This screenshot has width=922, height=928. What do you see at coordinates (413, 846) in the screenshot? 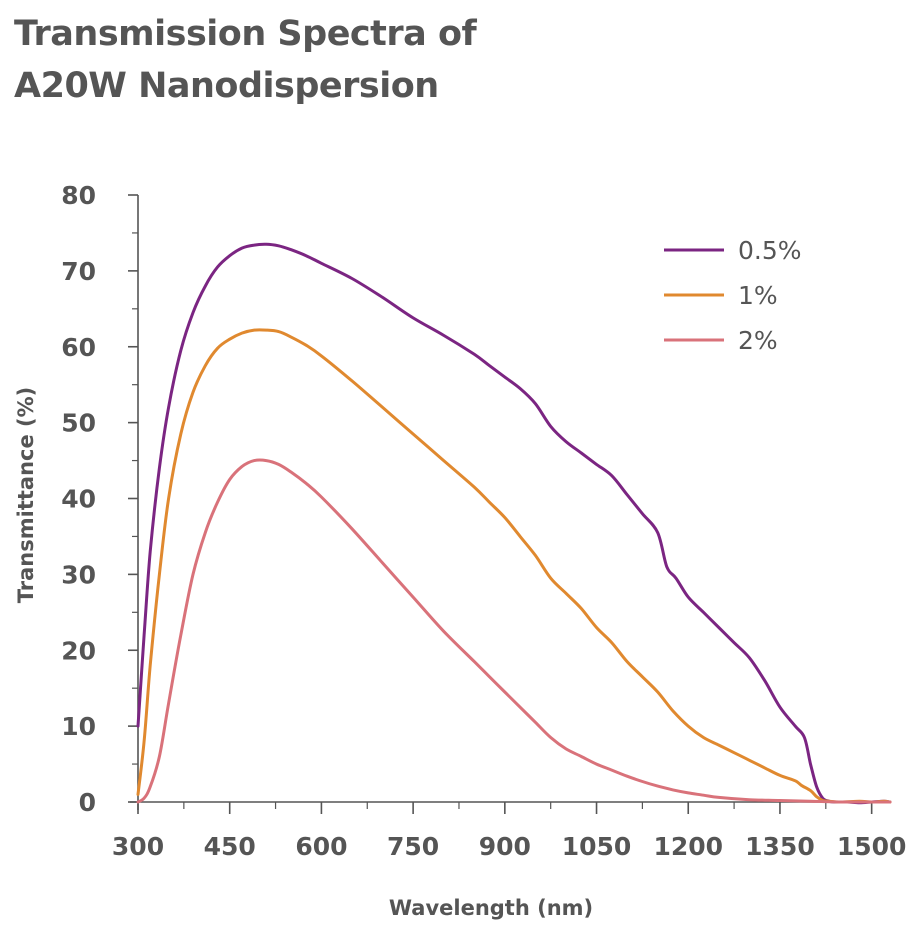
I see `x-tick-label: 750` at bounding box center [413, 846].